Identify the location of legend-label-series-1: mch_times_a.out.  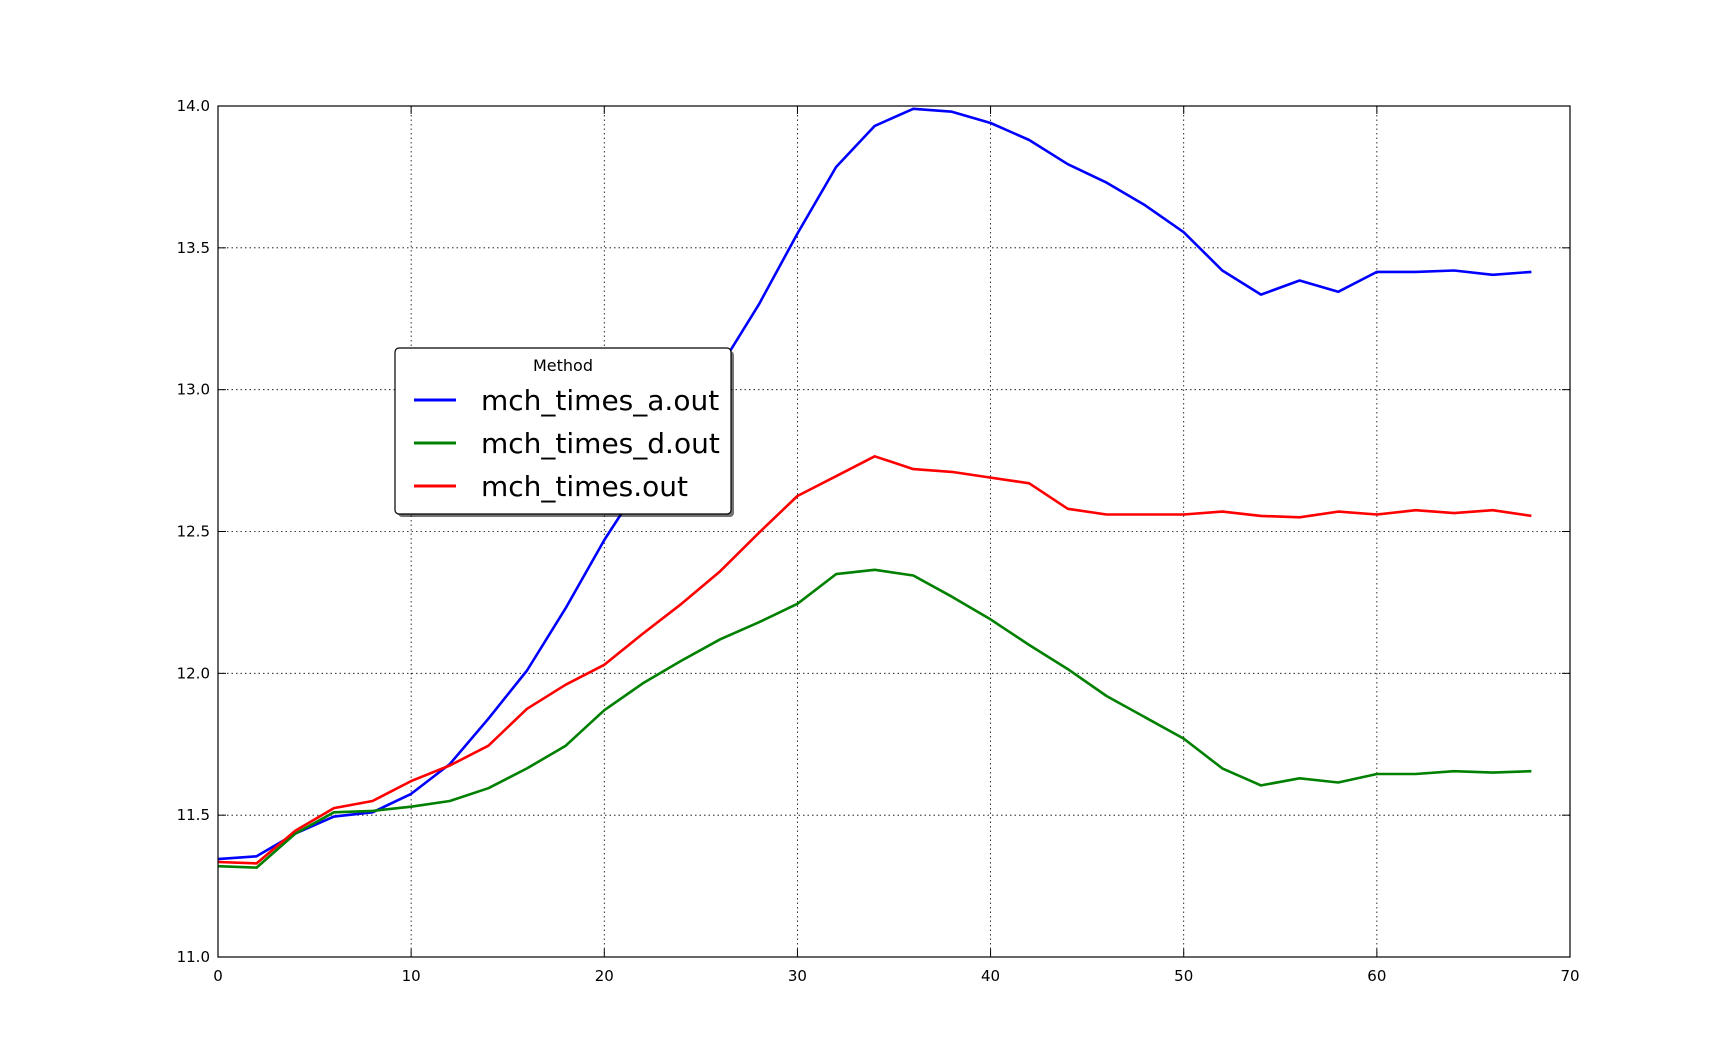
(600, 400).